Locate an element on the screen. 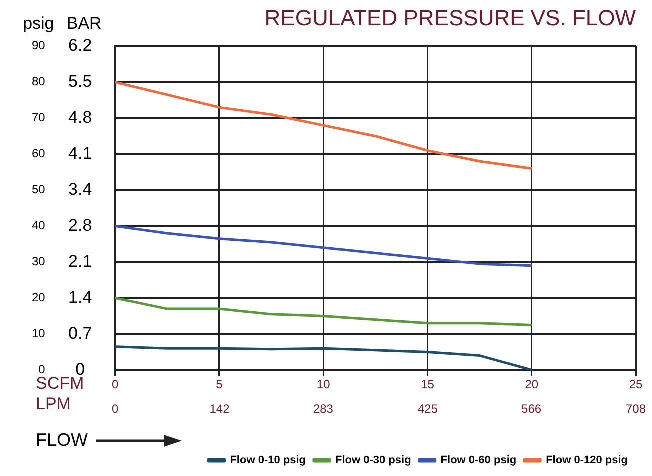 This screenshot has height=476, width=652. legend-label: Flow 0-60 psig is located at coordinates (478, 460).